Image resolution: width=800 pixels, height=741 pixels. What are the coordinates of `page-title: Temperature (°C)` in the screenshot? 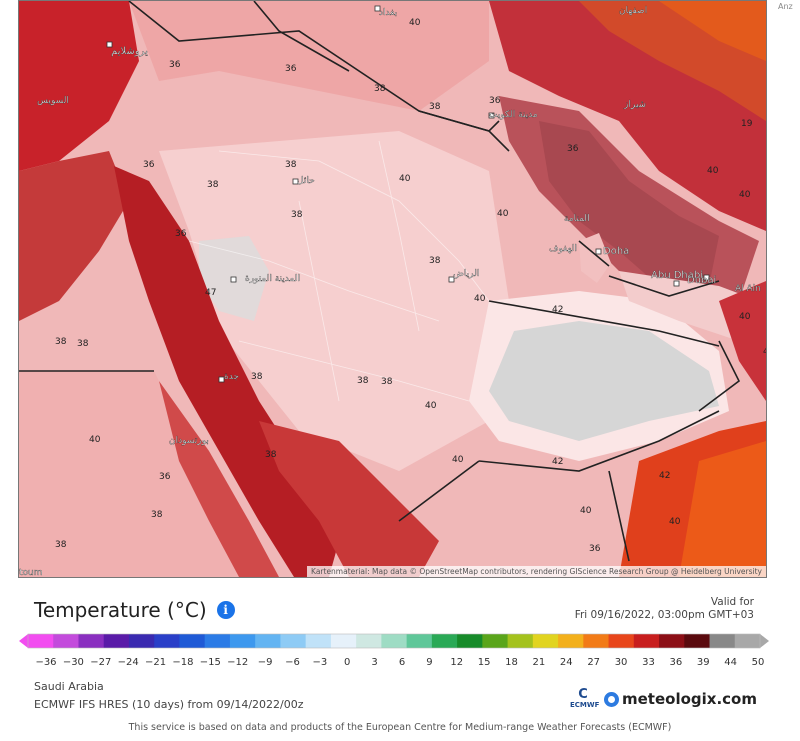 It's located at (120, 610).